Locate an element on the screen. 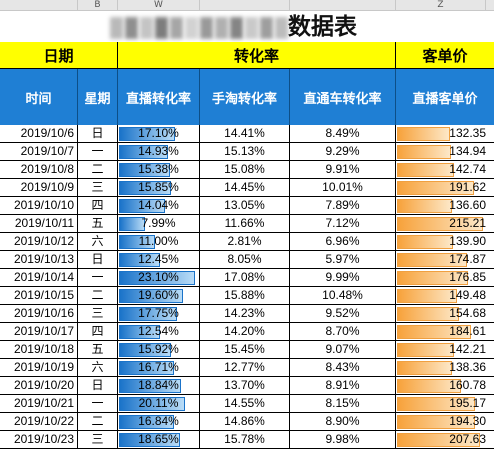 The image size is (494, 449). cell-date: 2019/10/15 is located at coordinates (39, 296).